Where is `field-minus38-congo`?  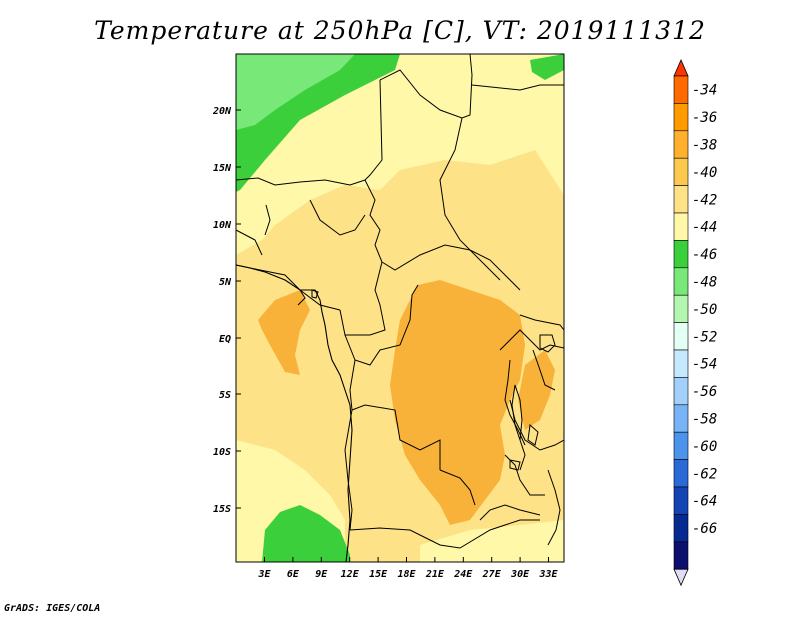 field-minus38-congo is located at coordinates (457, 402).